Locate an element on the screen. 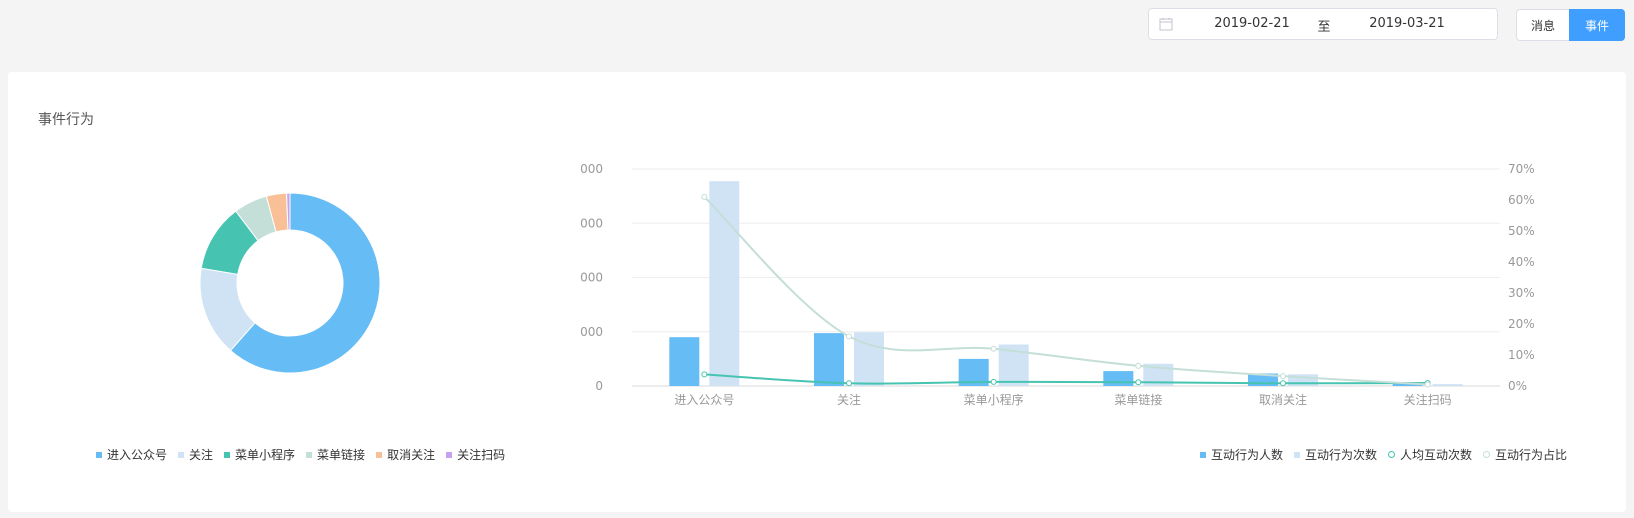 The height and width of the screenshot is (518, 1634). y2-tick-label: 70% is located at coordinates (1521, 169).